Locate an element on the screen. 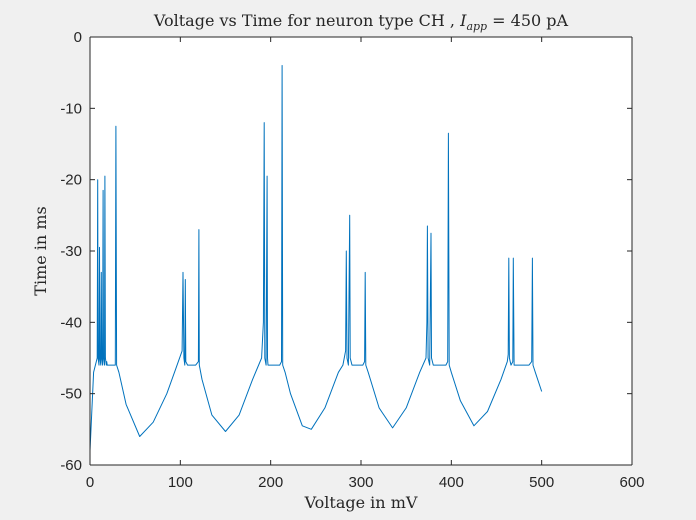 The height and width of the screenshot is (520, 696). y-tick-label: -50 is located at coordinates (71, 394).